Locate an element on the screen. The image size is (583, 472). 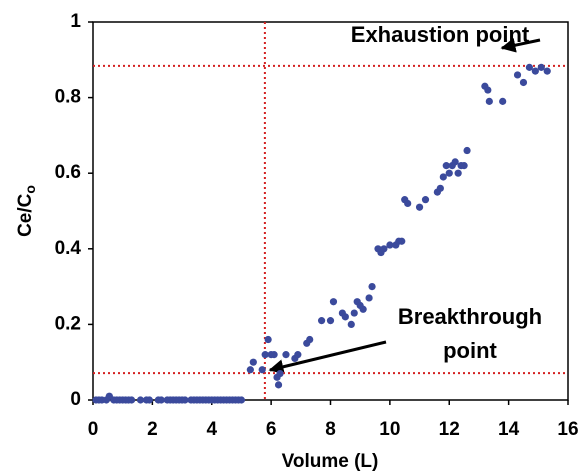
x-axis-label: Volume (L) is located at coordinates (330, 461).